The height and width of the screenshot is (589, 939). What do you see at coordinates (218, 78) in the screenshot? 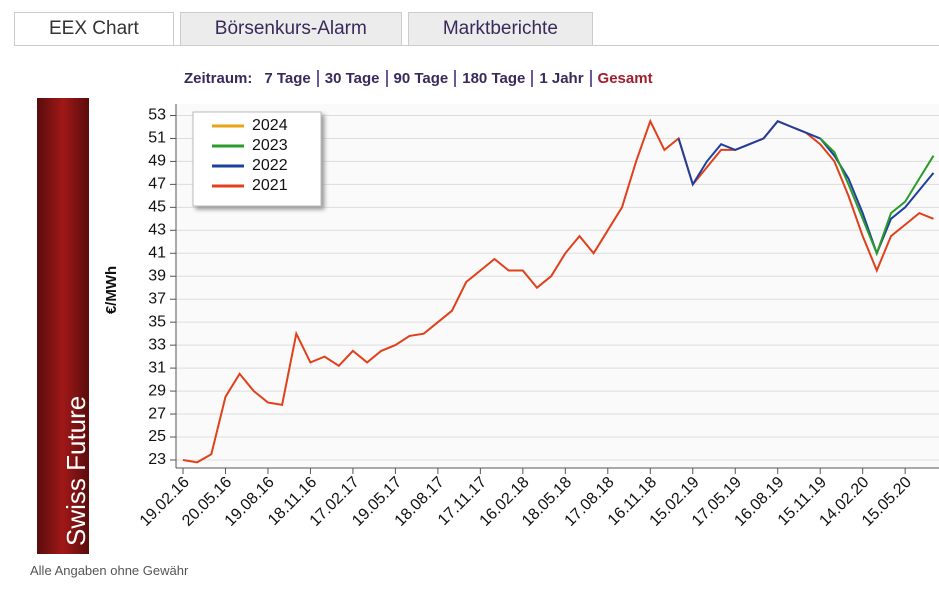
I see `range-label: Zeitraum:` at bounding box center [218, 78].